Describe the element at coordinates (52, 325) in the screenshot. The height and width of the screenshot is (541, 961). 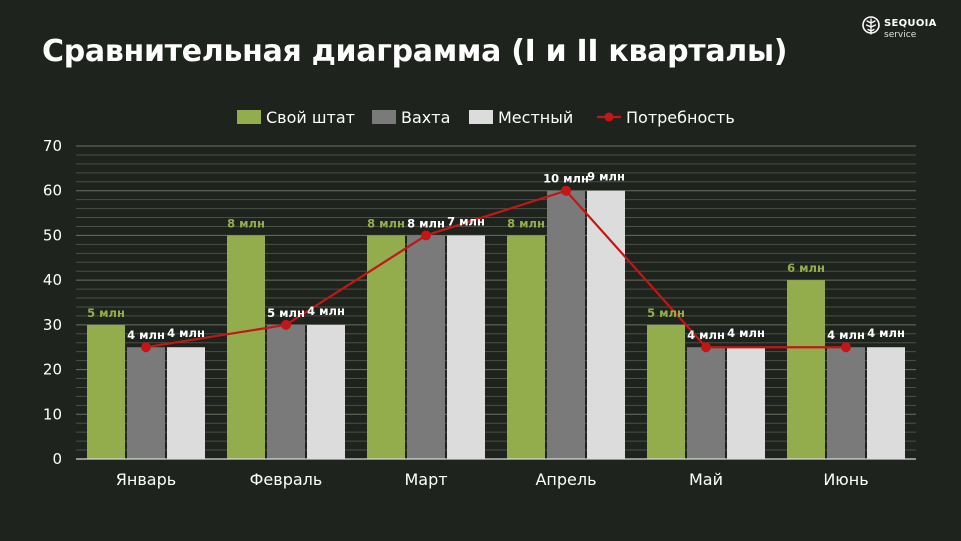
I see `y-tick-label: 30` at that location.